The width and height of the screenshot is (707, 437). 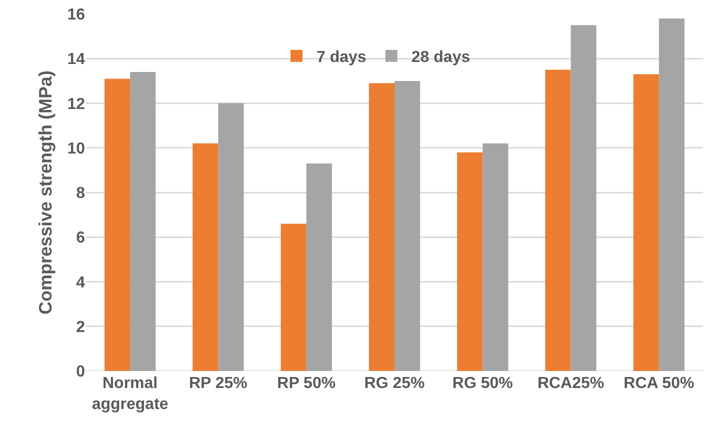 What do you see at coordinates (341, 57) in the screenshot?
I see `legend-label: 7 days` at bounding box center [341, 57].